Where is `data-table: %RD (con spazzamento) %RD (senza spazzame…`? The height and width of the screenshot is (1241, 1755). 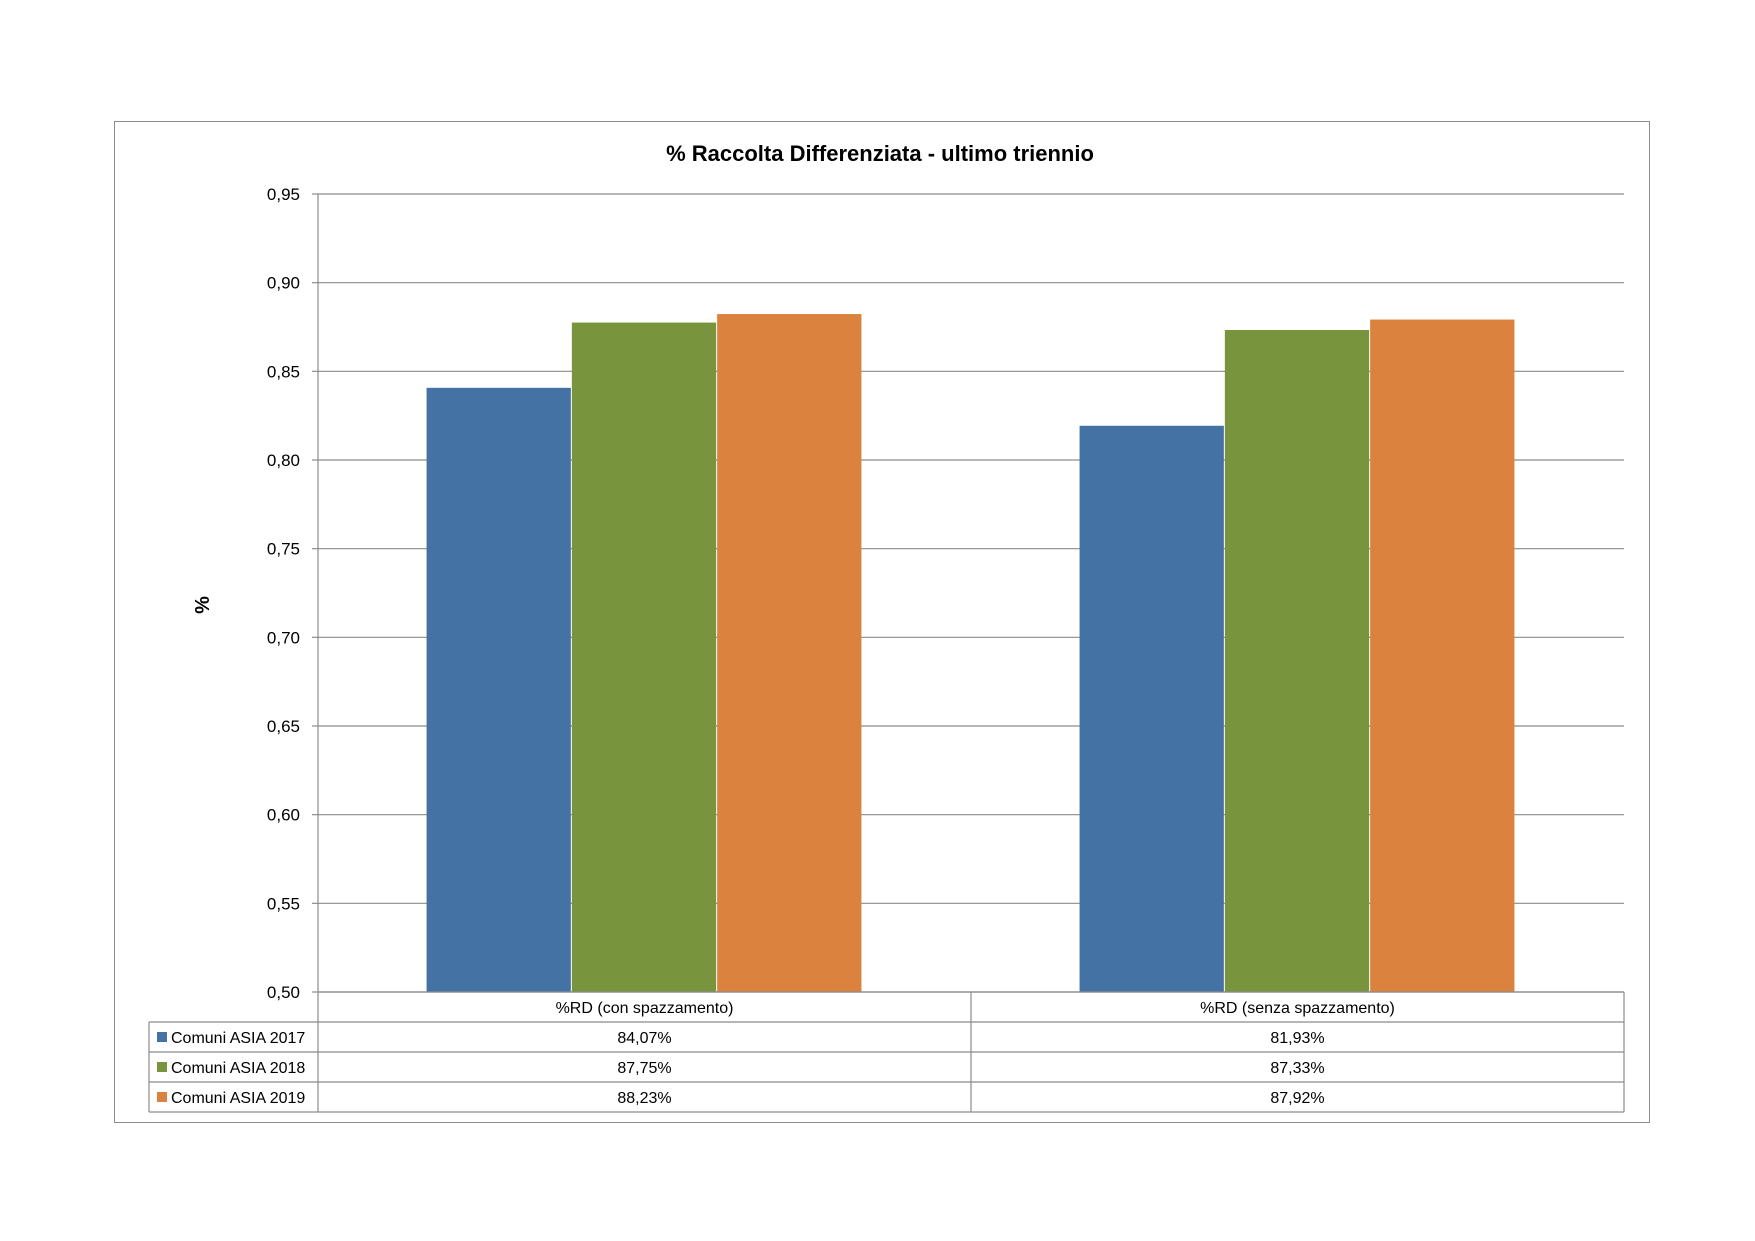
data-table: %RD (con spazzamento) %RD (senza spazzame… is located at coordinates (886, 1052).